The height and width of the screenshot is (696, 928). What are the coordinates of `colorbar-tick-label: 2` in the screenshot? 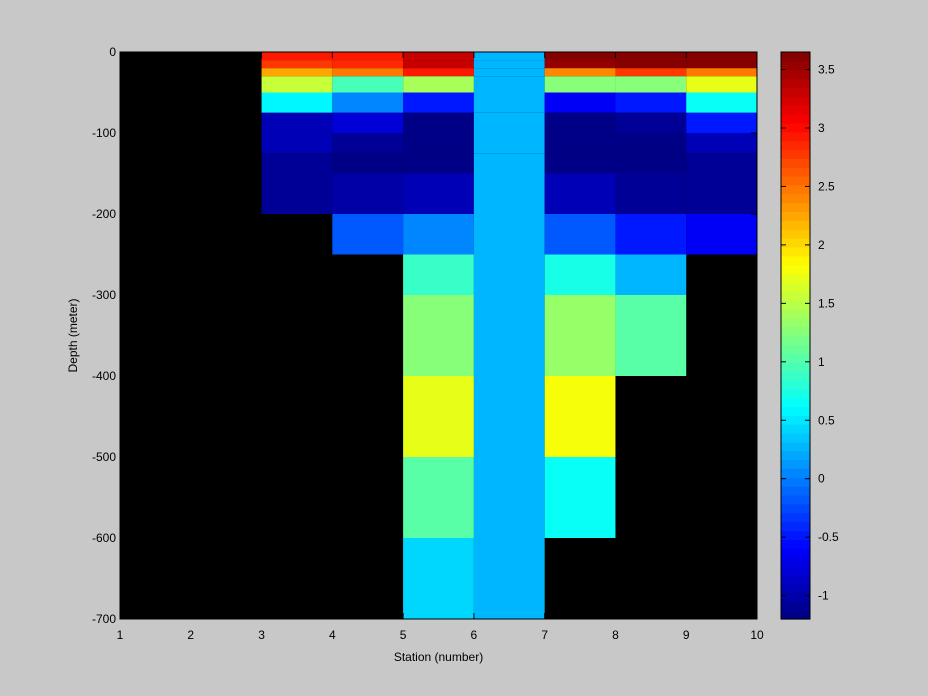 It's located at (821, 245).